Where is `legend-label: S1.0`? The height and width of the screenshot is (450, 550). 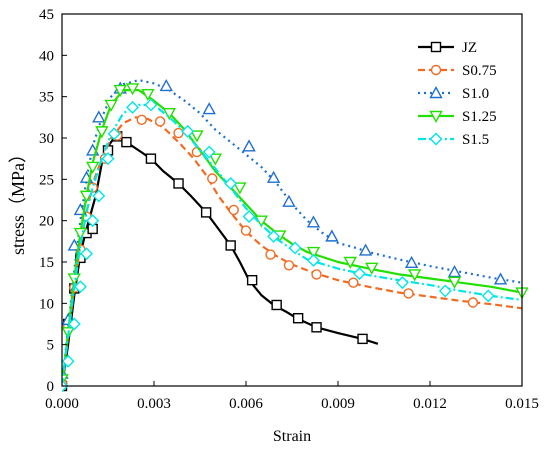
legend-label: S1.0 is located at coordinates (475, 94).